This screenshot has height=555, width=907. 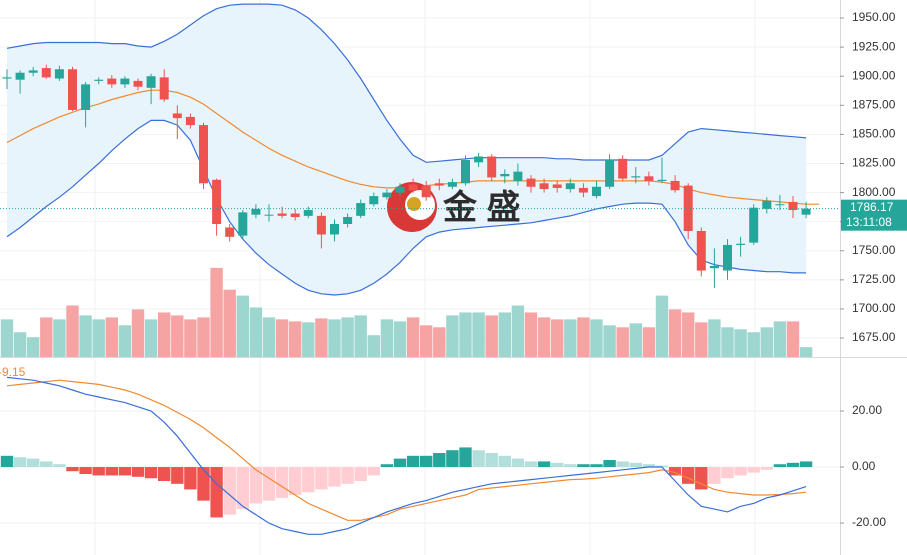 What do you see at coordinates (874, 308) in the screenshot?
I see `y-tick-label: 1700.00` at bounding box center [874, 308].